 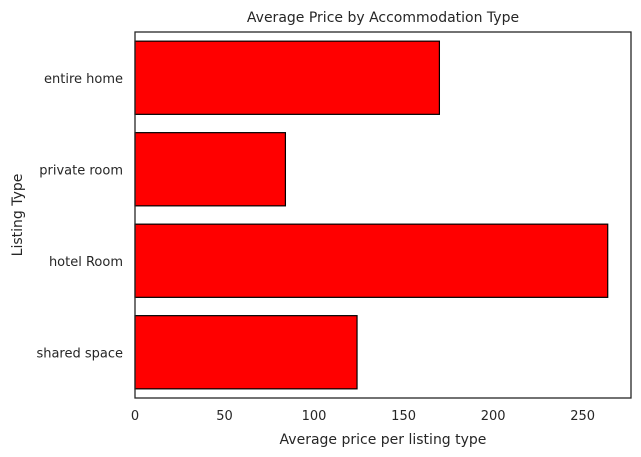 I want to click on y-tick-label: hotel Room, so click(x=86, y=262).